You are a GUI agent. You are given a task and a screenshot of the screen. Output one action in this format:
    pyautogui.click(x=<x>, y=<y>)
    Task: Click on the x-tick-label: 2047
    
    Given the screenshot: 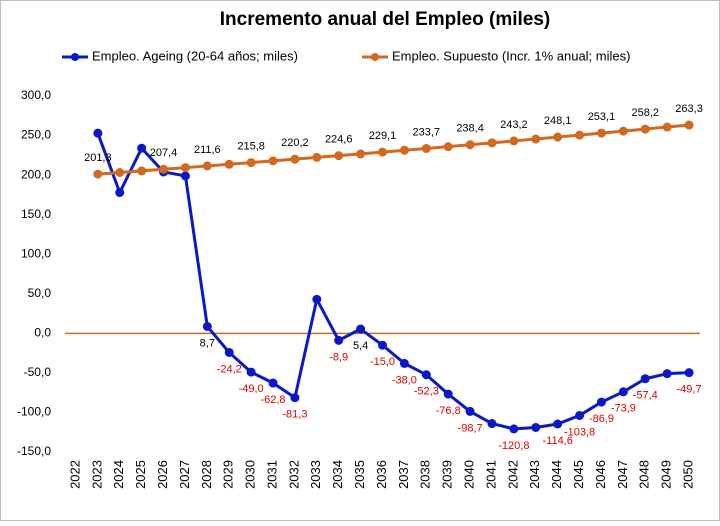 What is the action you would take?
    pyautogui.click(x=622, y=474)
    